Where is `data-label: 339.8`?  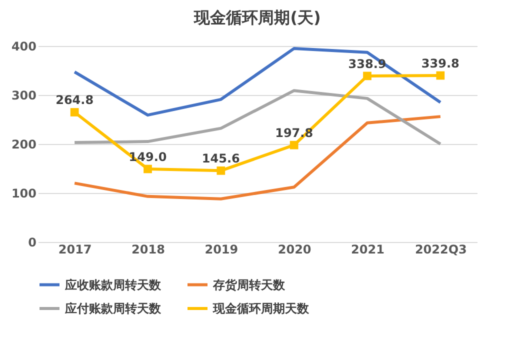
data-label: 339.8 is located at coordinates (440, 63).